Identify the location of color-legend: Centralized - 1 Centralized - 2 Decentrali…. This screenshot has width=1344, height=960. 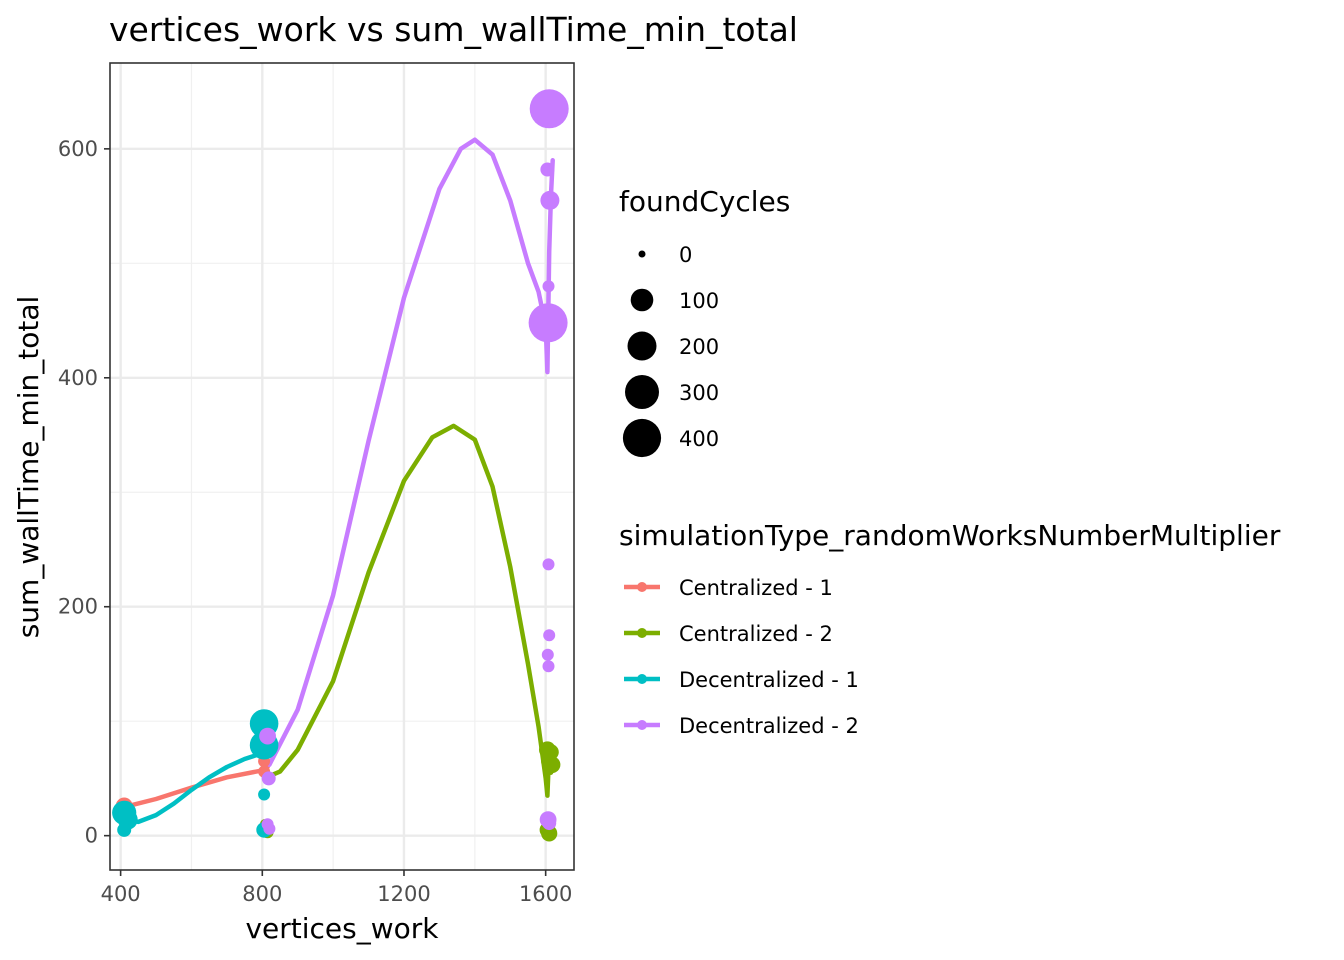
(741, 657).